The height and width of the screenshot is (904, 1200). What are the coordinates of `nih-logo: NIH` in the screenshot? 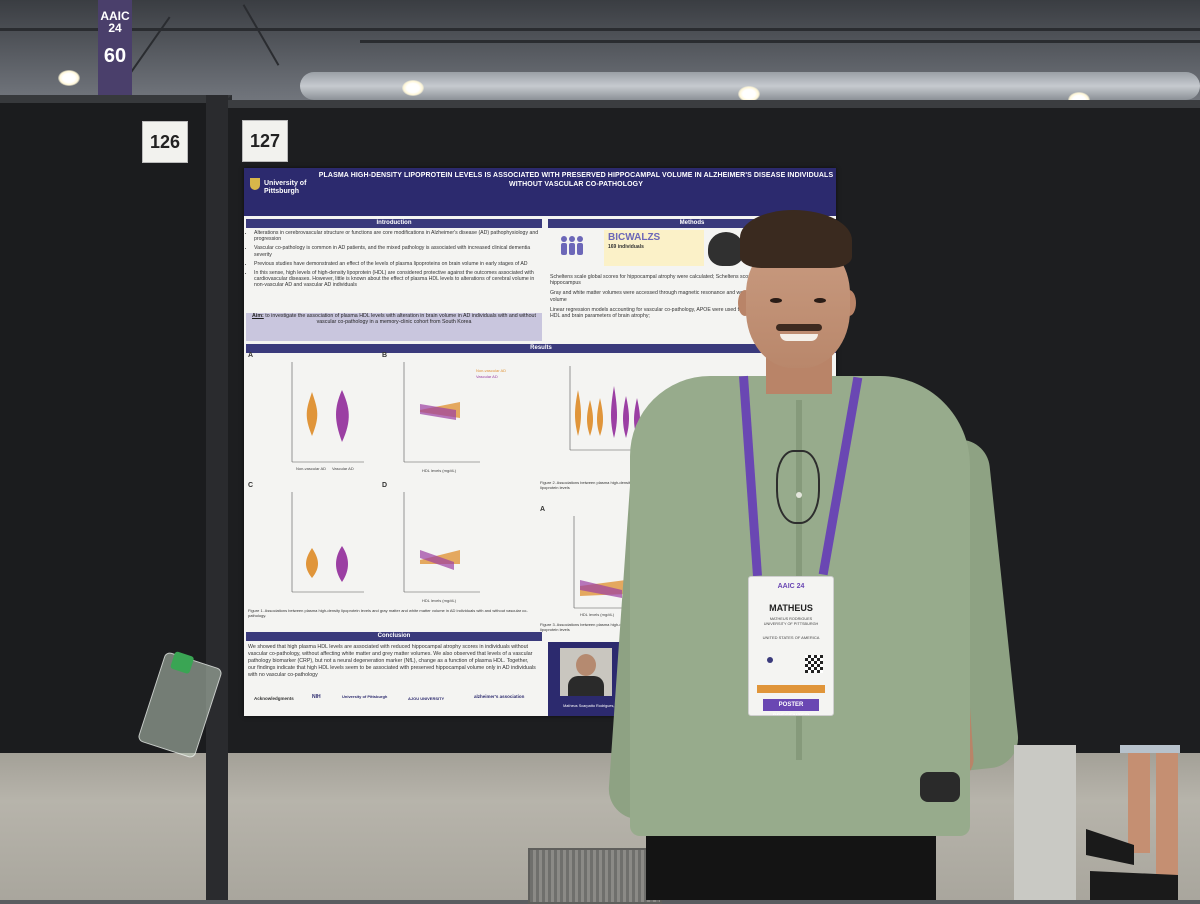 It's located at (316, 697).